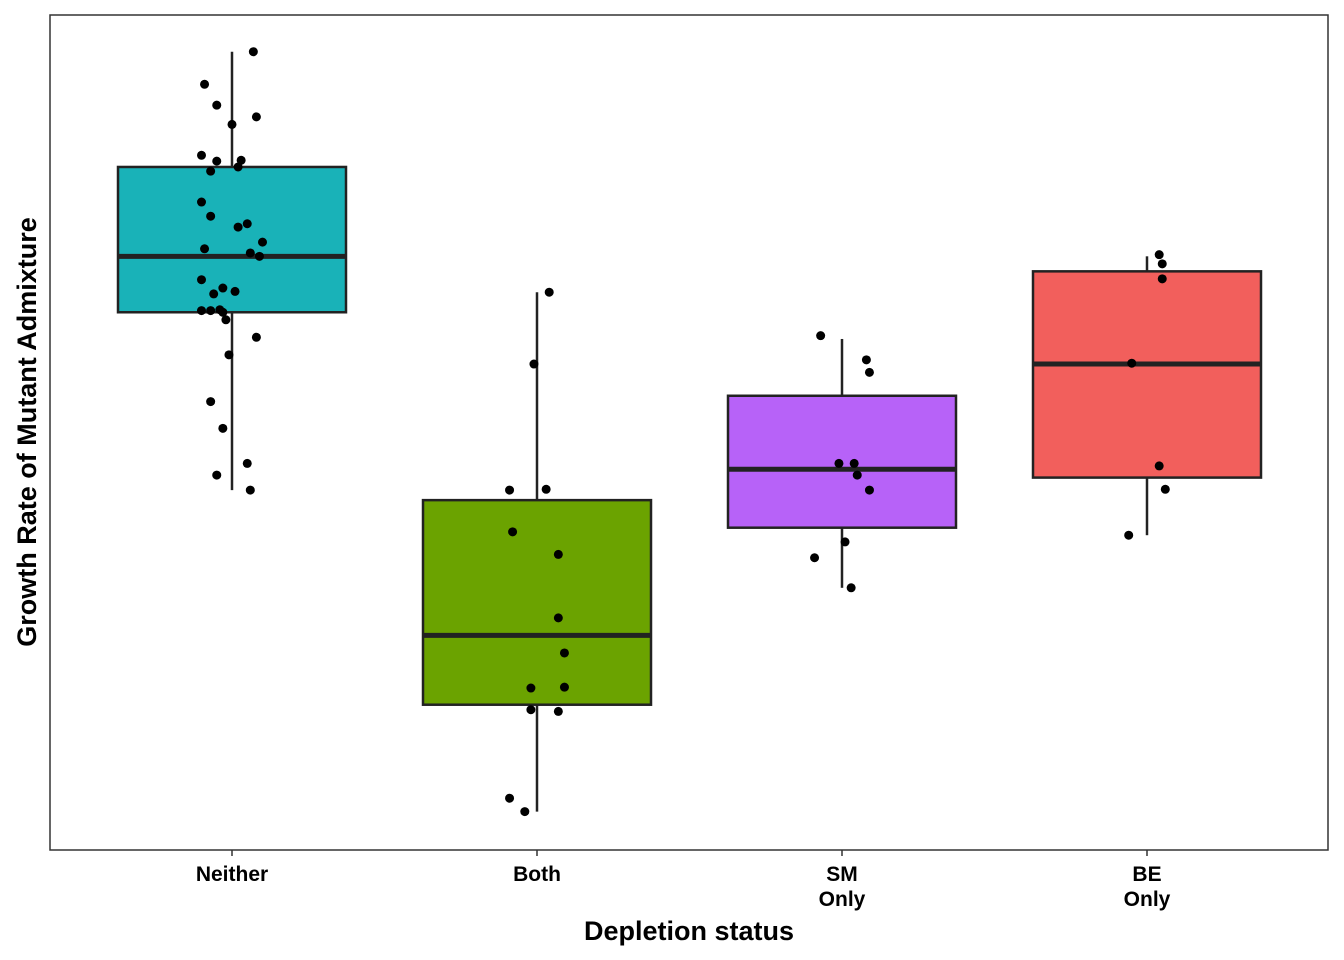  What do you see at coordinates (689, 931) in the screenshot?
I see `x-axis-title: Depletion status` at bounding box center [689, 931].